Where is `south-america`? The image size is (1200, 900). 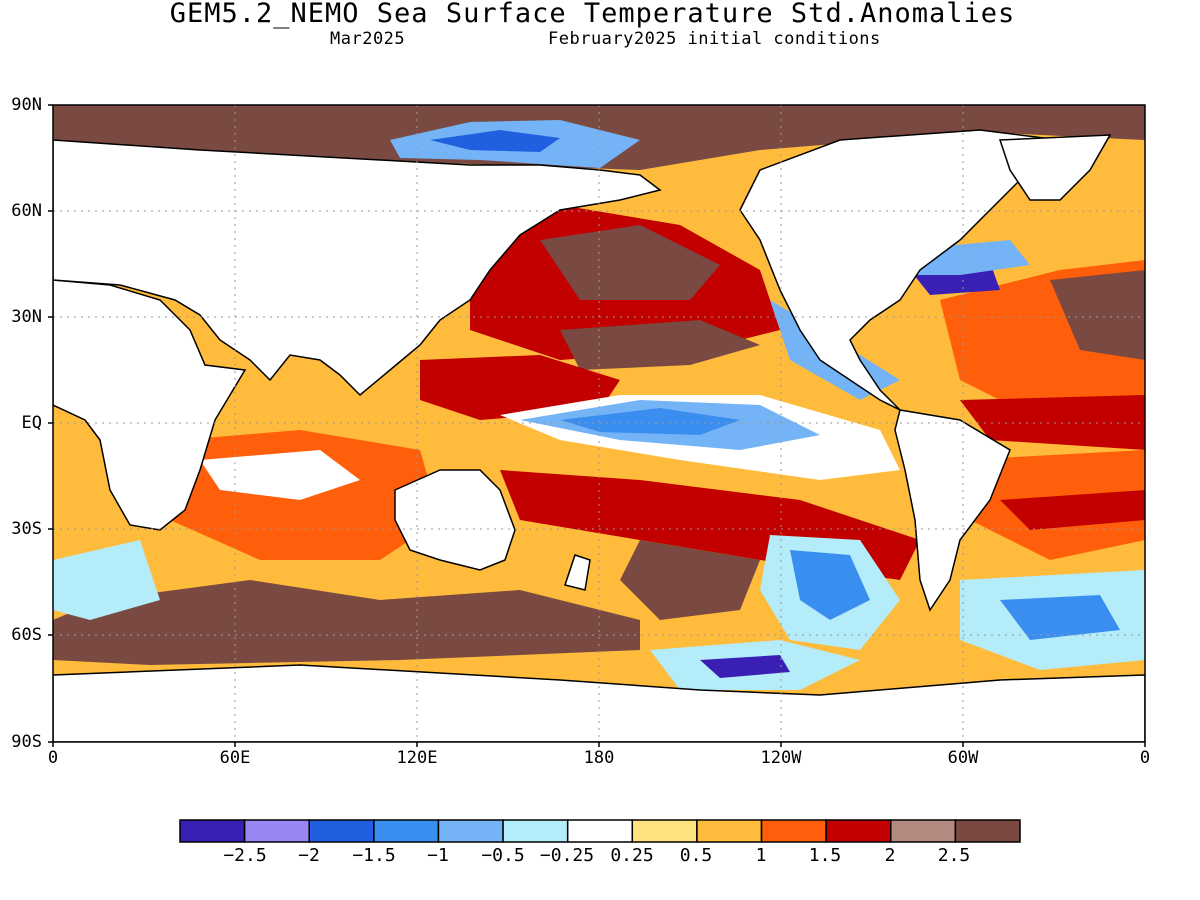
south-america is located at coordinates (952, 510).